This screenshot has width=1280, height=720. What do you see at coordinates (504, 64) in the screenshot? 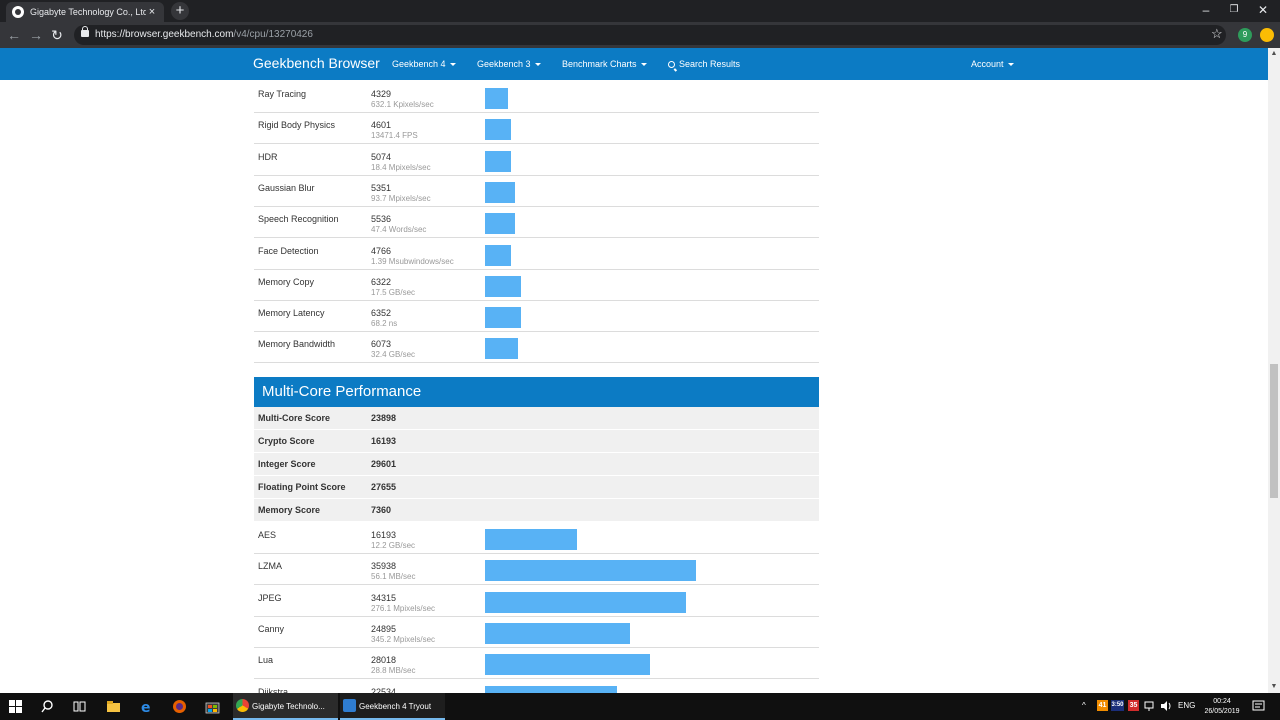
I see `nav-geekbench3-label: Geekbench 3` at bounding box center [504, 64].